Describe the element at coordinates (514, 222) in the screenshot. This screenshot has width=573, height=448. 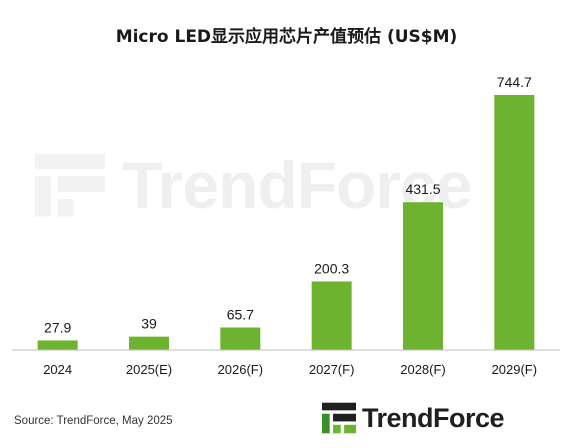
I see `bar-2029(F)` at that location.